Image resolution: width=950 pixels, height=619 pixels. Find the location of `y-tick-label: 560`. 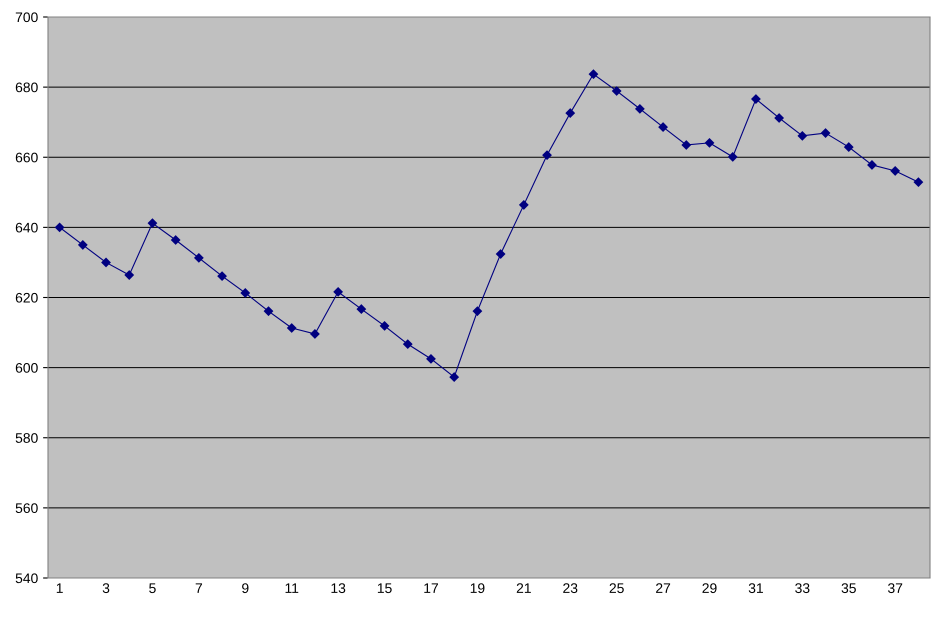

y-tick-label: 560 is located at coordinates (27, 508).